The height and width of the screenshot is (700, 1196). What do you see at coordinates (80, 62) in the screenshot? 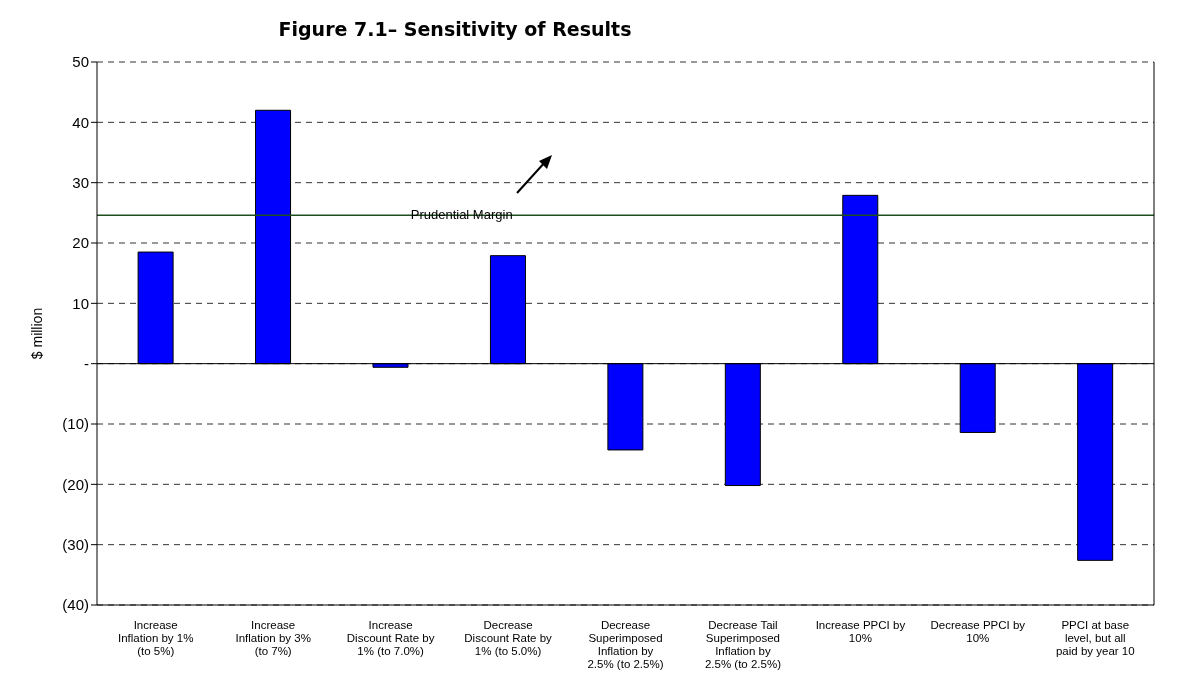
I see `y-tick-label: 50` at bounding box center [80, 62].